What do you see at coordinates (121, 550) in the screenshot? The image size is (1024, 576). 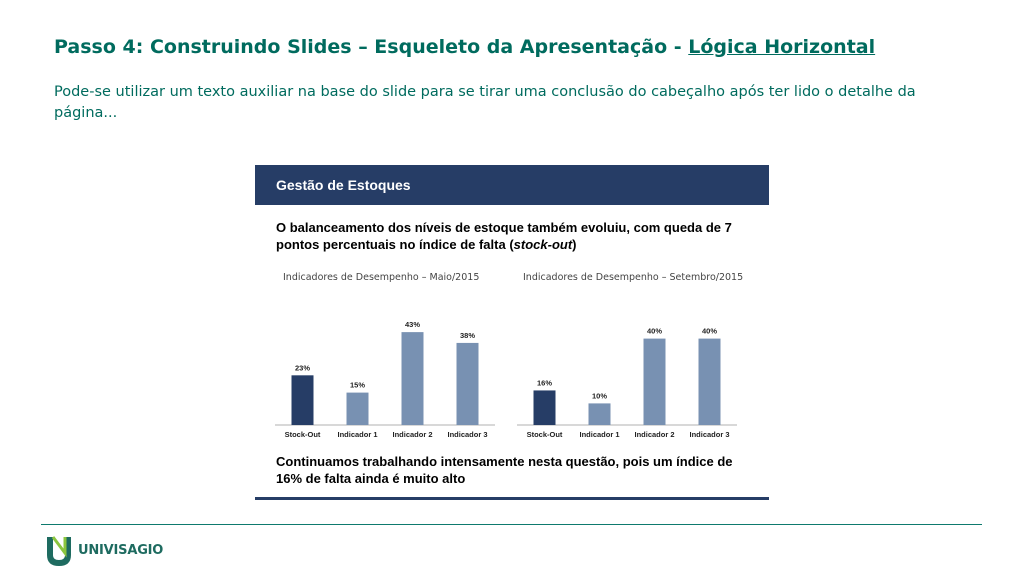 I see `univisagio-logo-text: UNIVISAGIO` at bounding box center [121, 550].